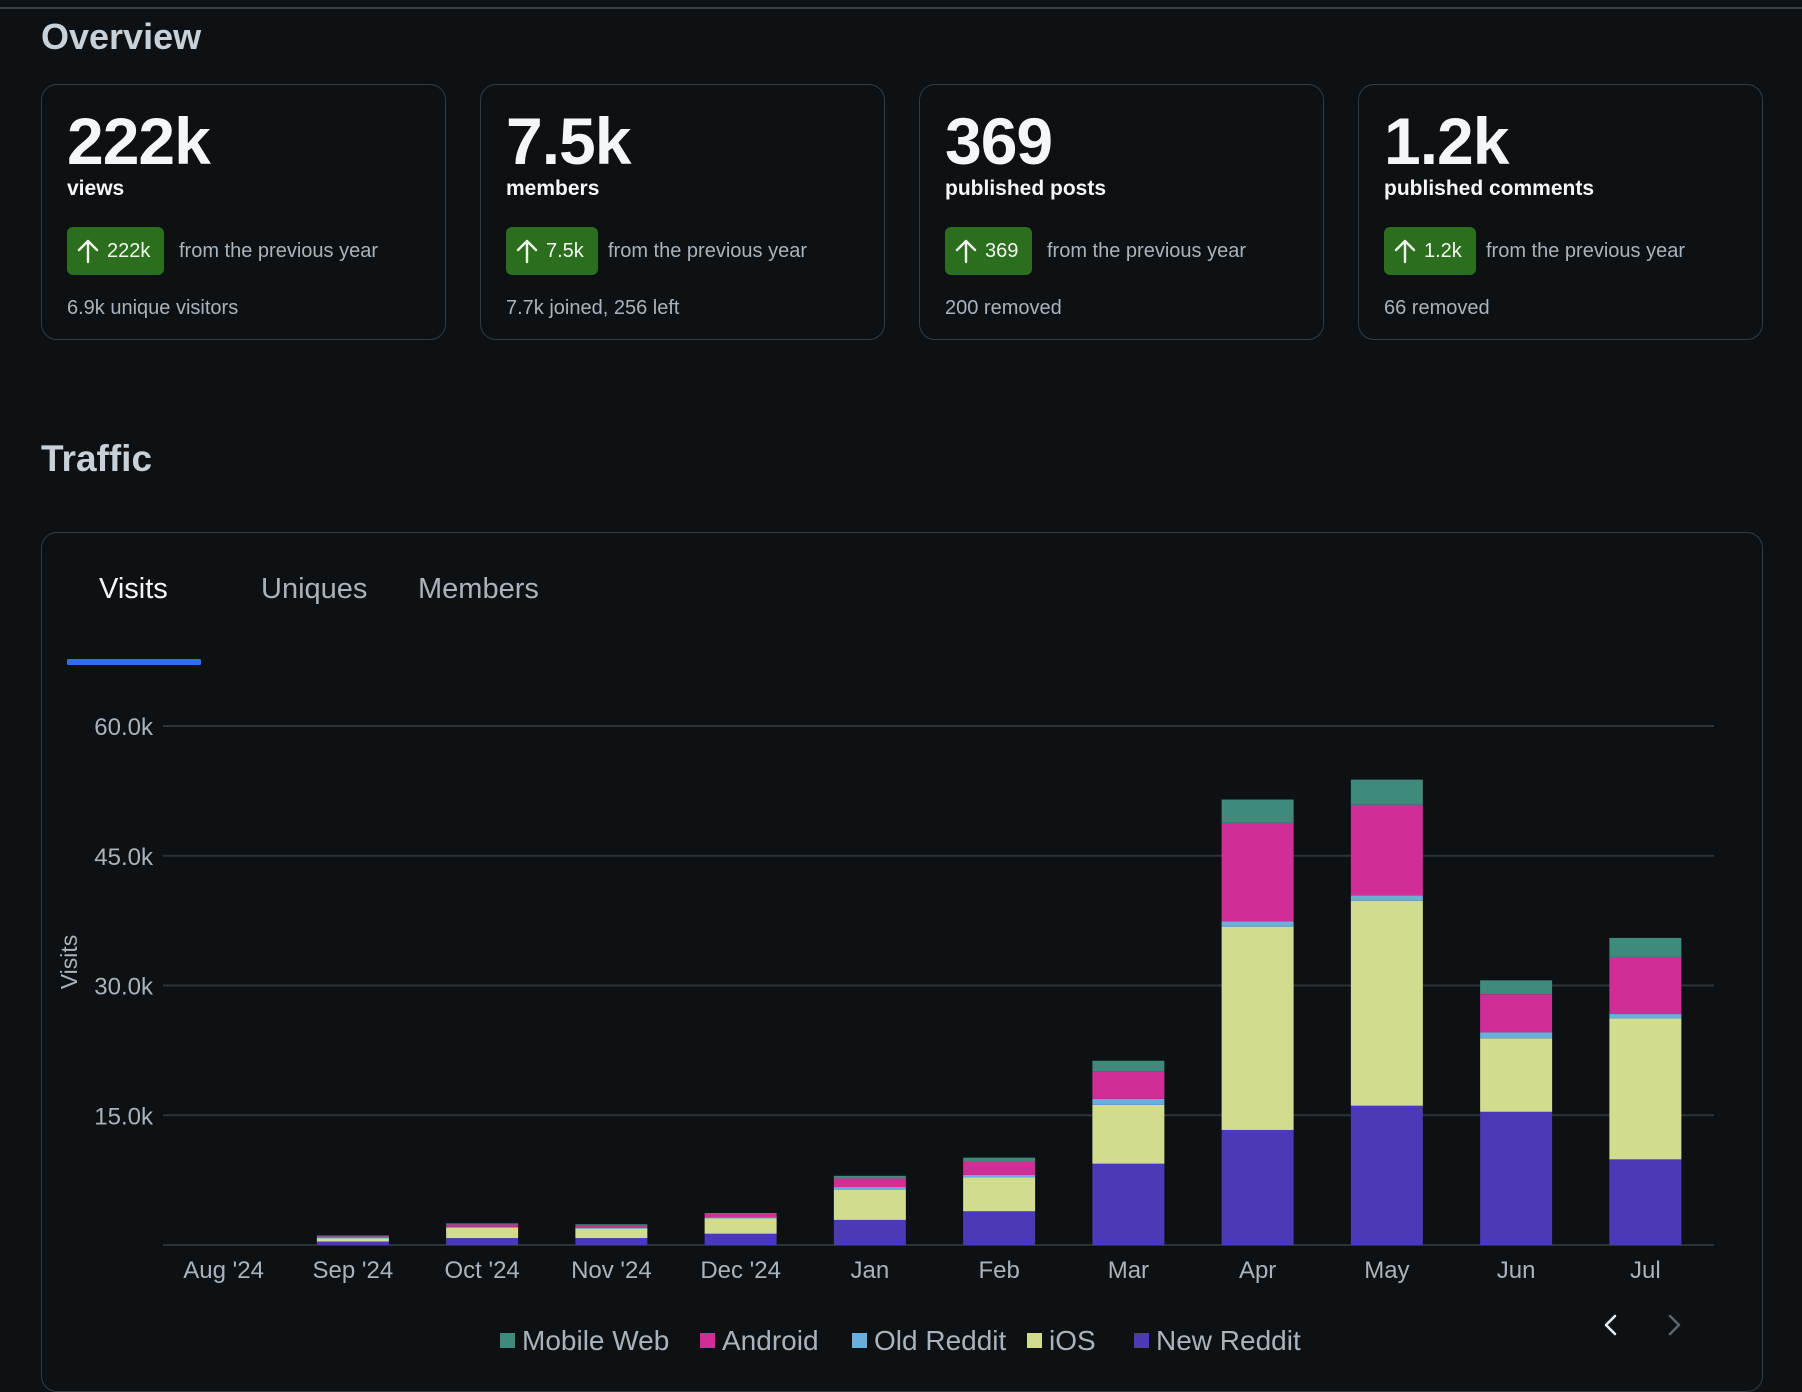 The image size is (1802, 1392). What do you see at coordinates (740, 1270) in the screenshot?
I see `x-tick-label: Dec '24` at bounding box center [740, 1270].